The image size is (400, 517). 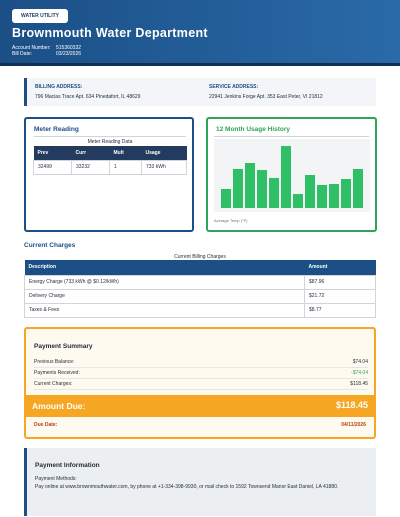 What do you see at coordinates (46, 425) in the screenshot?
I see `due-date-label: Due Date:` at bounding box center [46, 425].